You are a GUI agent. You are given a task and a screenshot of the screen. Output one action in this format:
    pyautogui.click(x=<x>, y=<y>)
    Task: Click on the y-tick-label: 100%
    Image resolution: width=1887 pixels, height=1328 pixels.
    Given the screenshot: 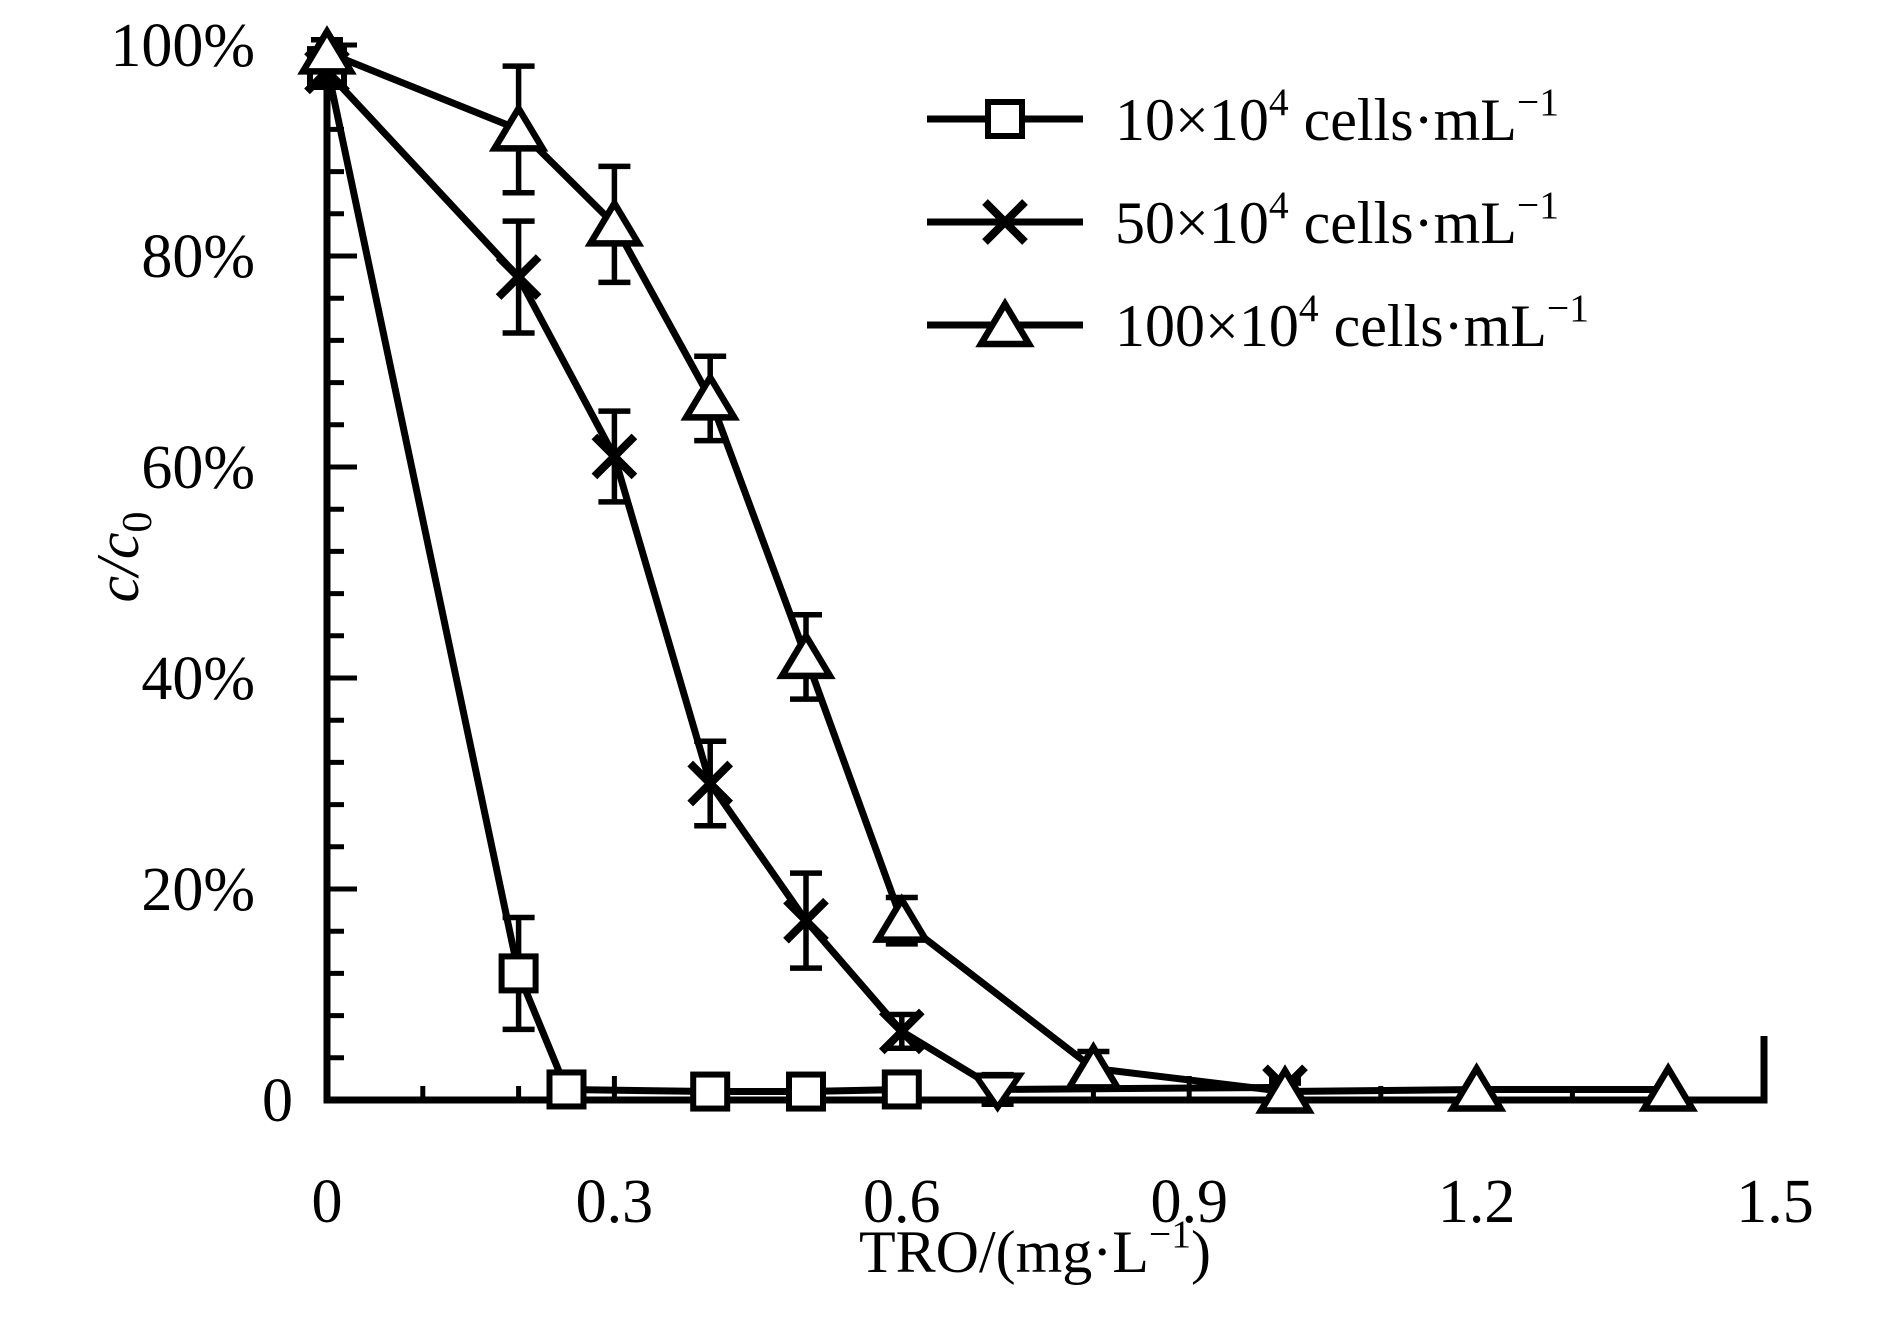 What is the action you would take?
    pyautogui.click(x=182, y=46)
    